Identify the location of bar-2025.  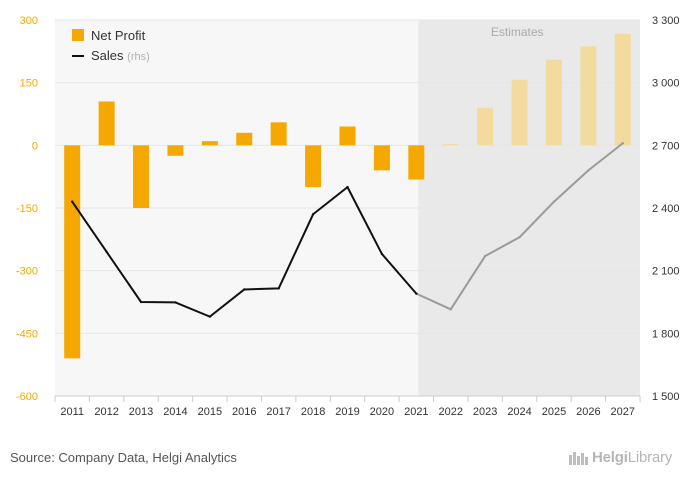
(553, 102).